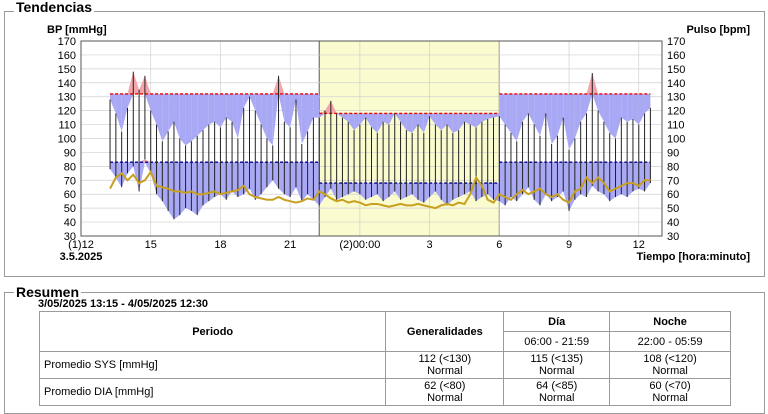  What do you see at coordinates (290, 245) in the screenshot?
I see `x-tick-label: 21` at bounding box center [290, 245].